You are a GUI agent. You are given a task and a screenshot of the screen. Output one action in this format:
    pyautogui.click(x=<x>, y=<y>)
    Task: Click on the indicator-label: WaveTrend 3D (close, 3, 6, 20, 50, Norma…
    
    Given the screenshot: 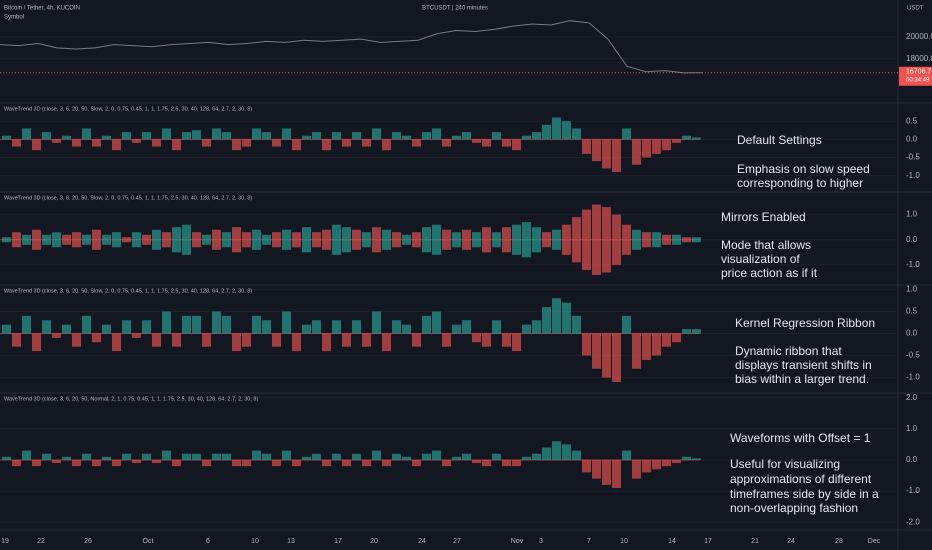 What is the action you would take?
    pyautogui.click(x=131, y=399)
    